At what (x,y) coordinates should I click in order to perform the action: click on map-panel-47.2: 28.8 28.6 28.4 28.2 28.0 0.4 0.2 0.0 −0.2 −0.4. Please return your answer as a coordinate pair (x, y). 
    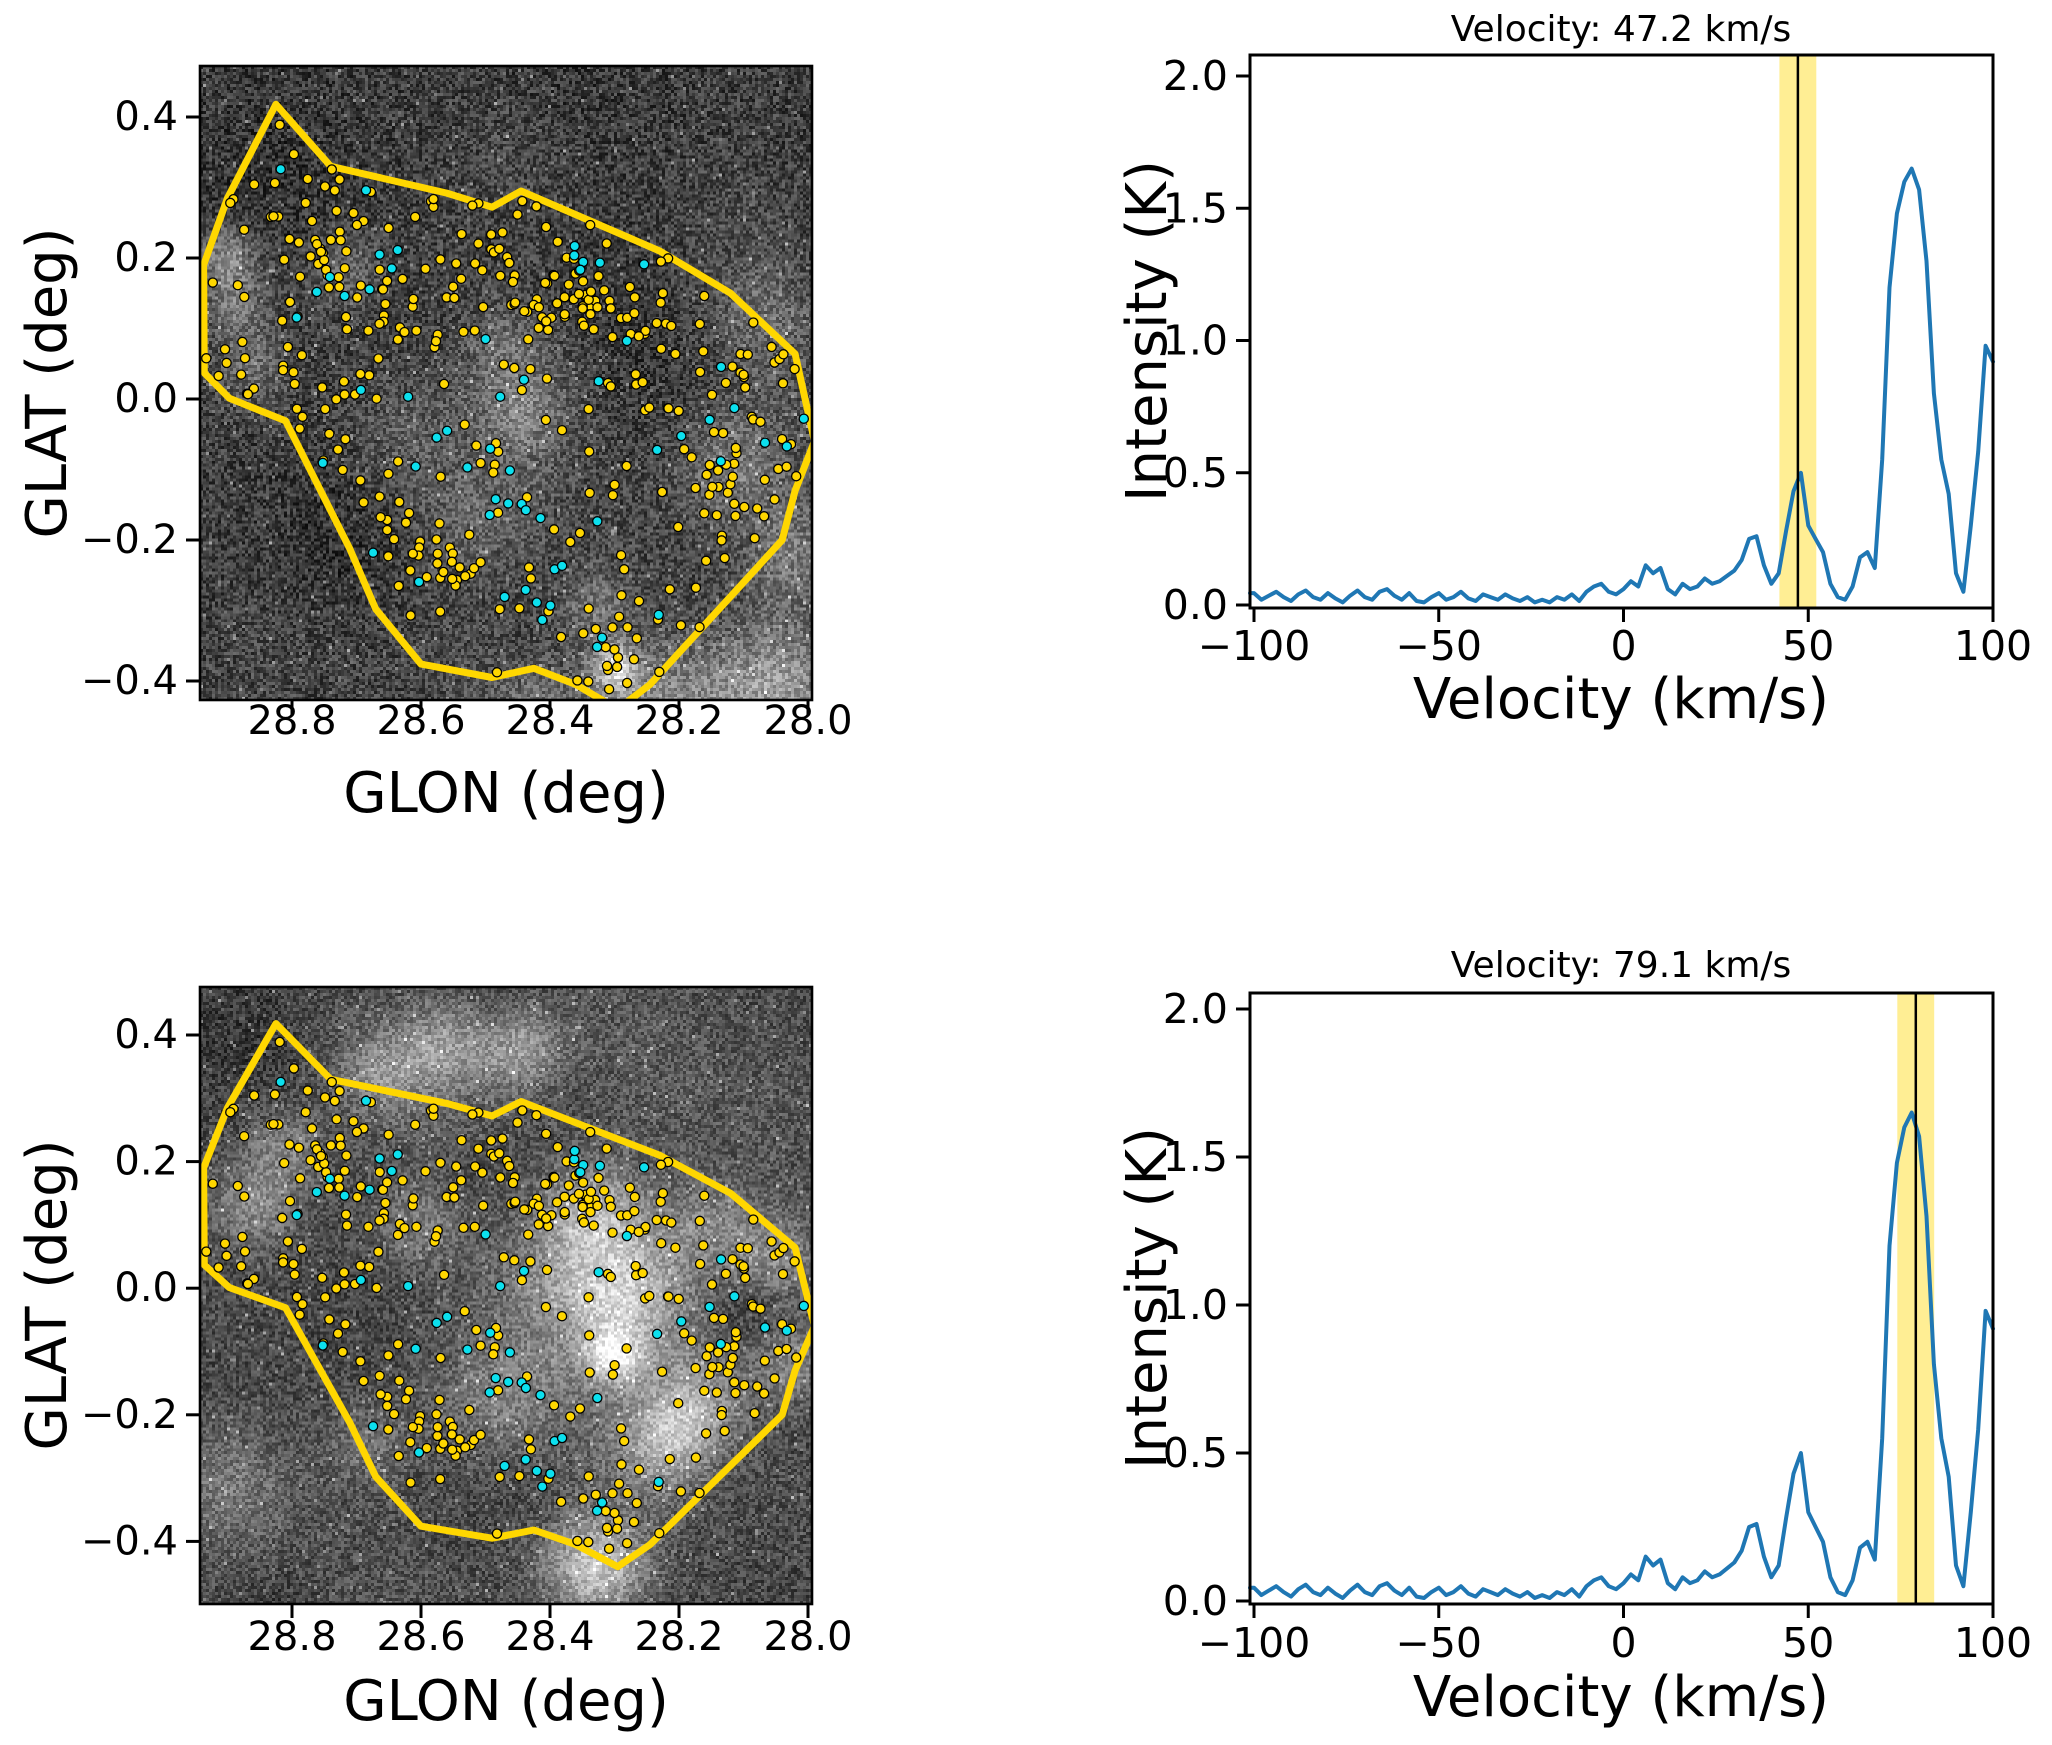
    Looking at the image, I should click on (467, 404).